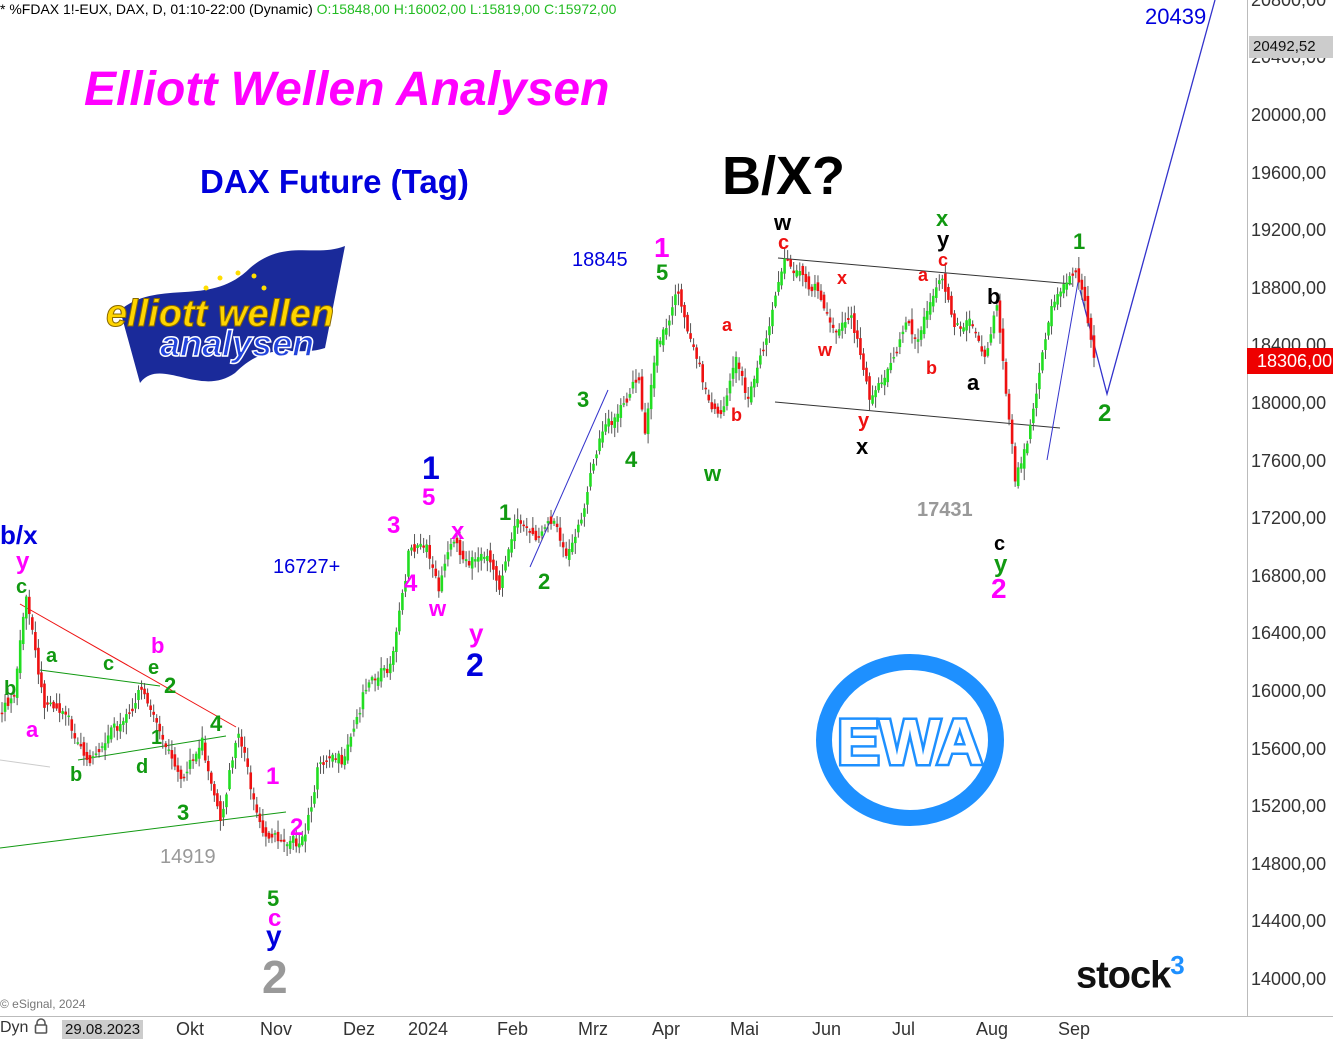 This screenshot has height=1040, width=1333. What do you see at coordinates (225, 314) in the screenshot?
I see `elliott-wellen-logo: elliott wellen analysen` at bounding box center [225, 314].